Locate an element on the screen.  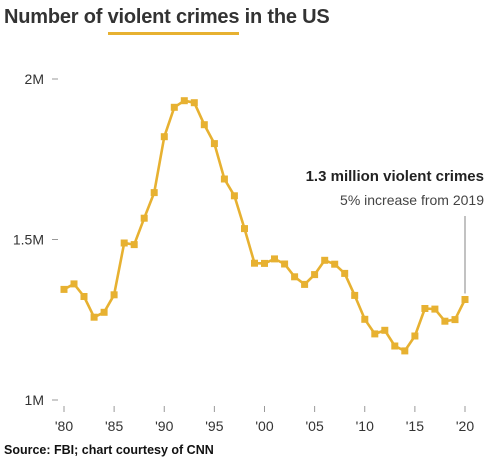
data-point-2009 is located at coordinates (355, 295).